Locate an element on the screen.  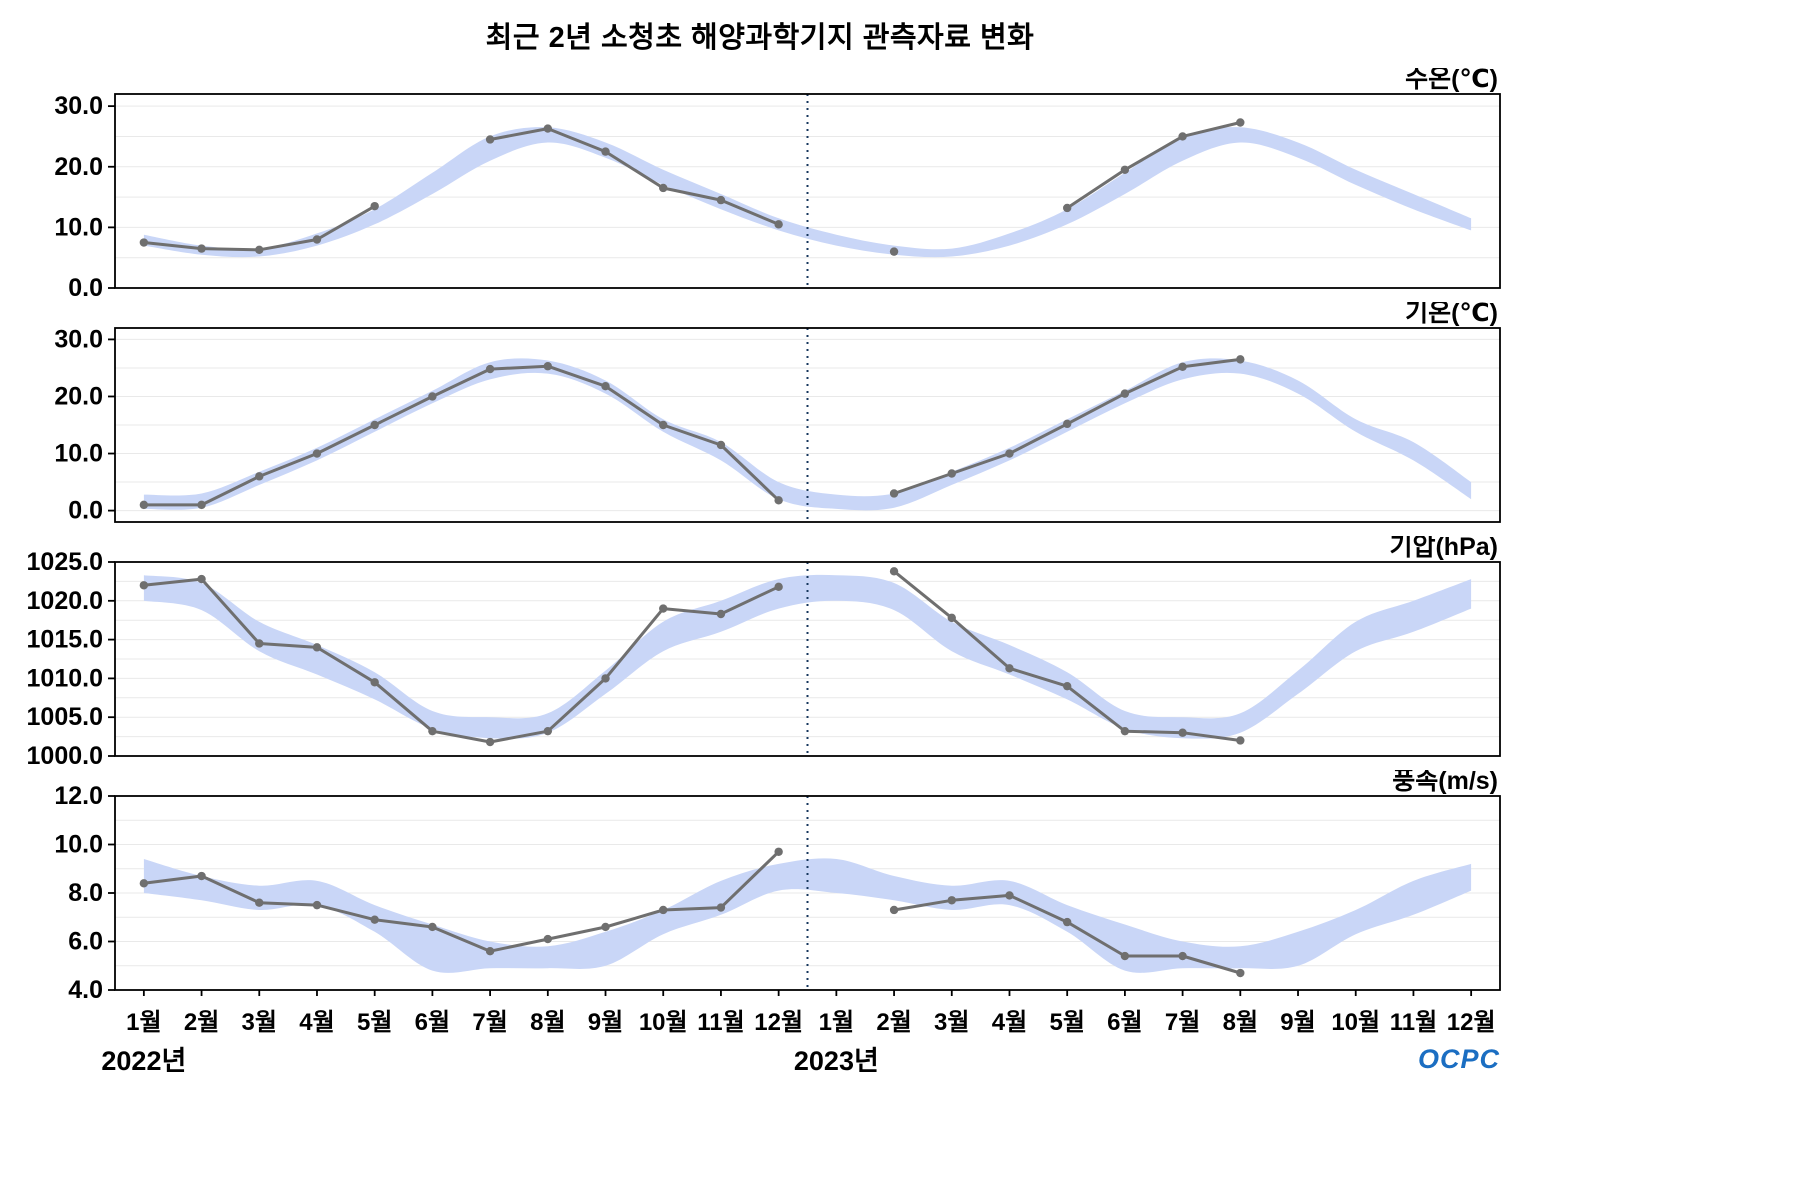
month-label: 4월 is located at coordinates (316, 1022).